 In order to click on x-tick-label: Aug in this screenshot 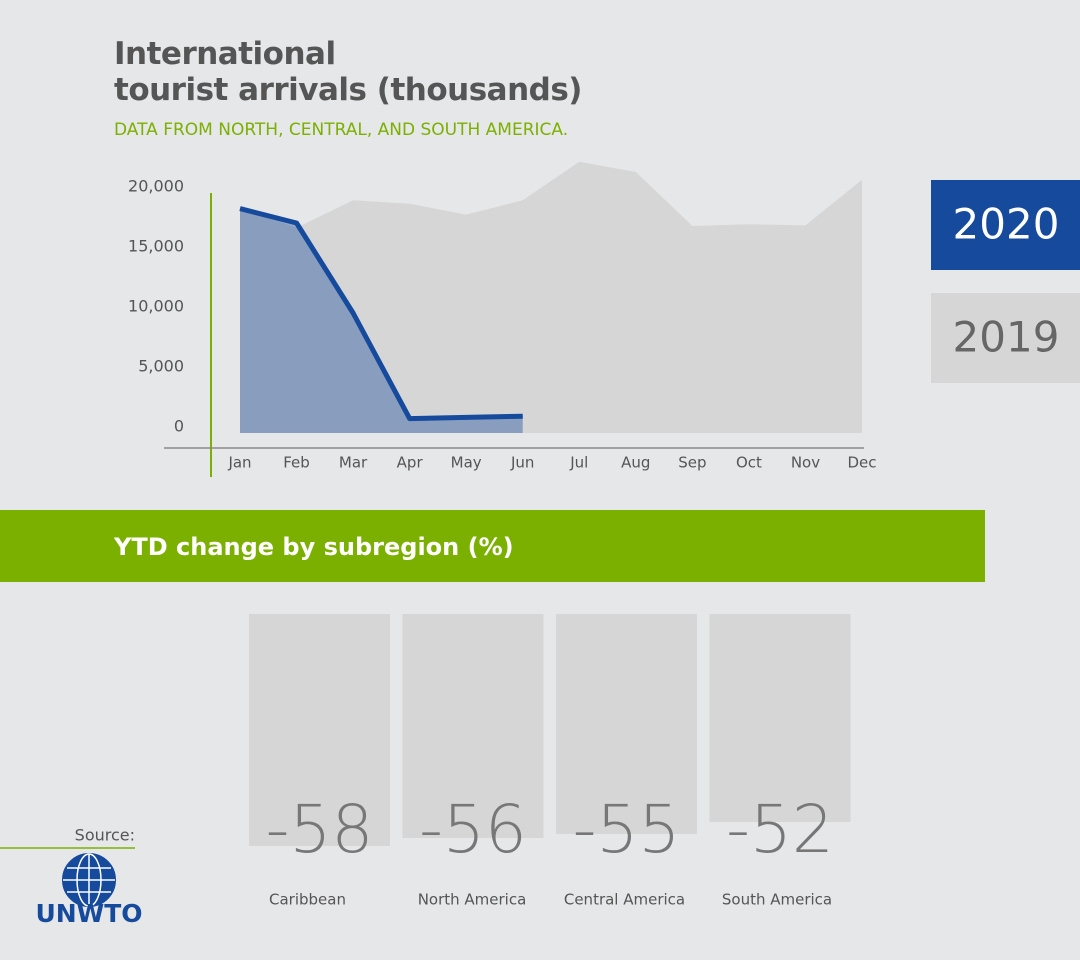, I will do `click(635, 463)`.